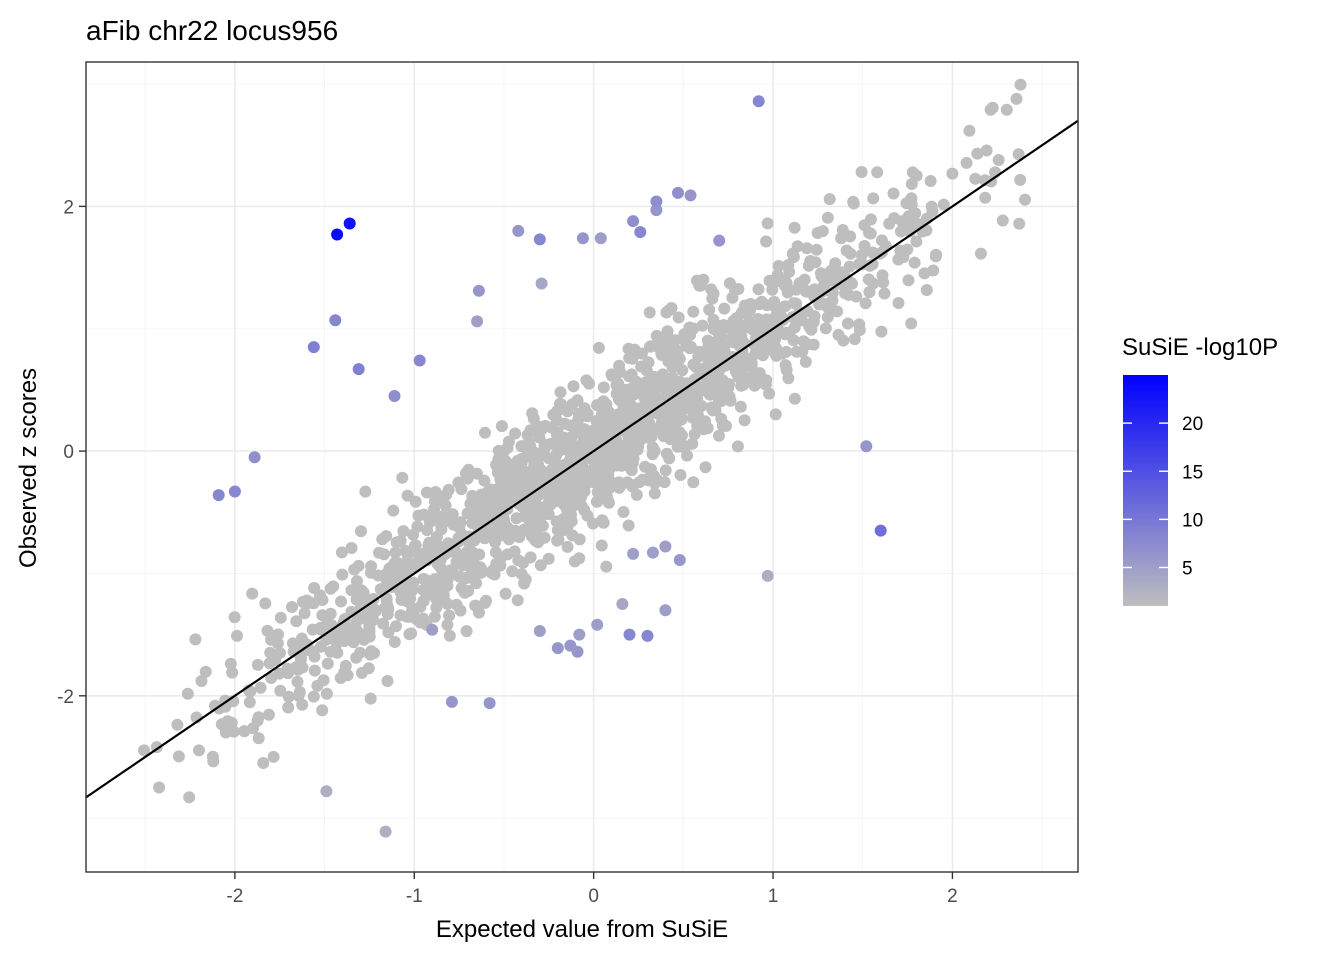 Image resolution: width=1344 pixels, height=960 pixels. Describe the element at coordinates (68, 207) in the screenshot. I see `y-tick-label: 2` at that location.